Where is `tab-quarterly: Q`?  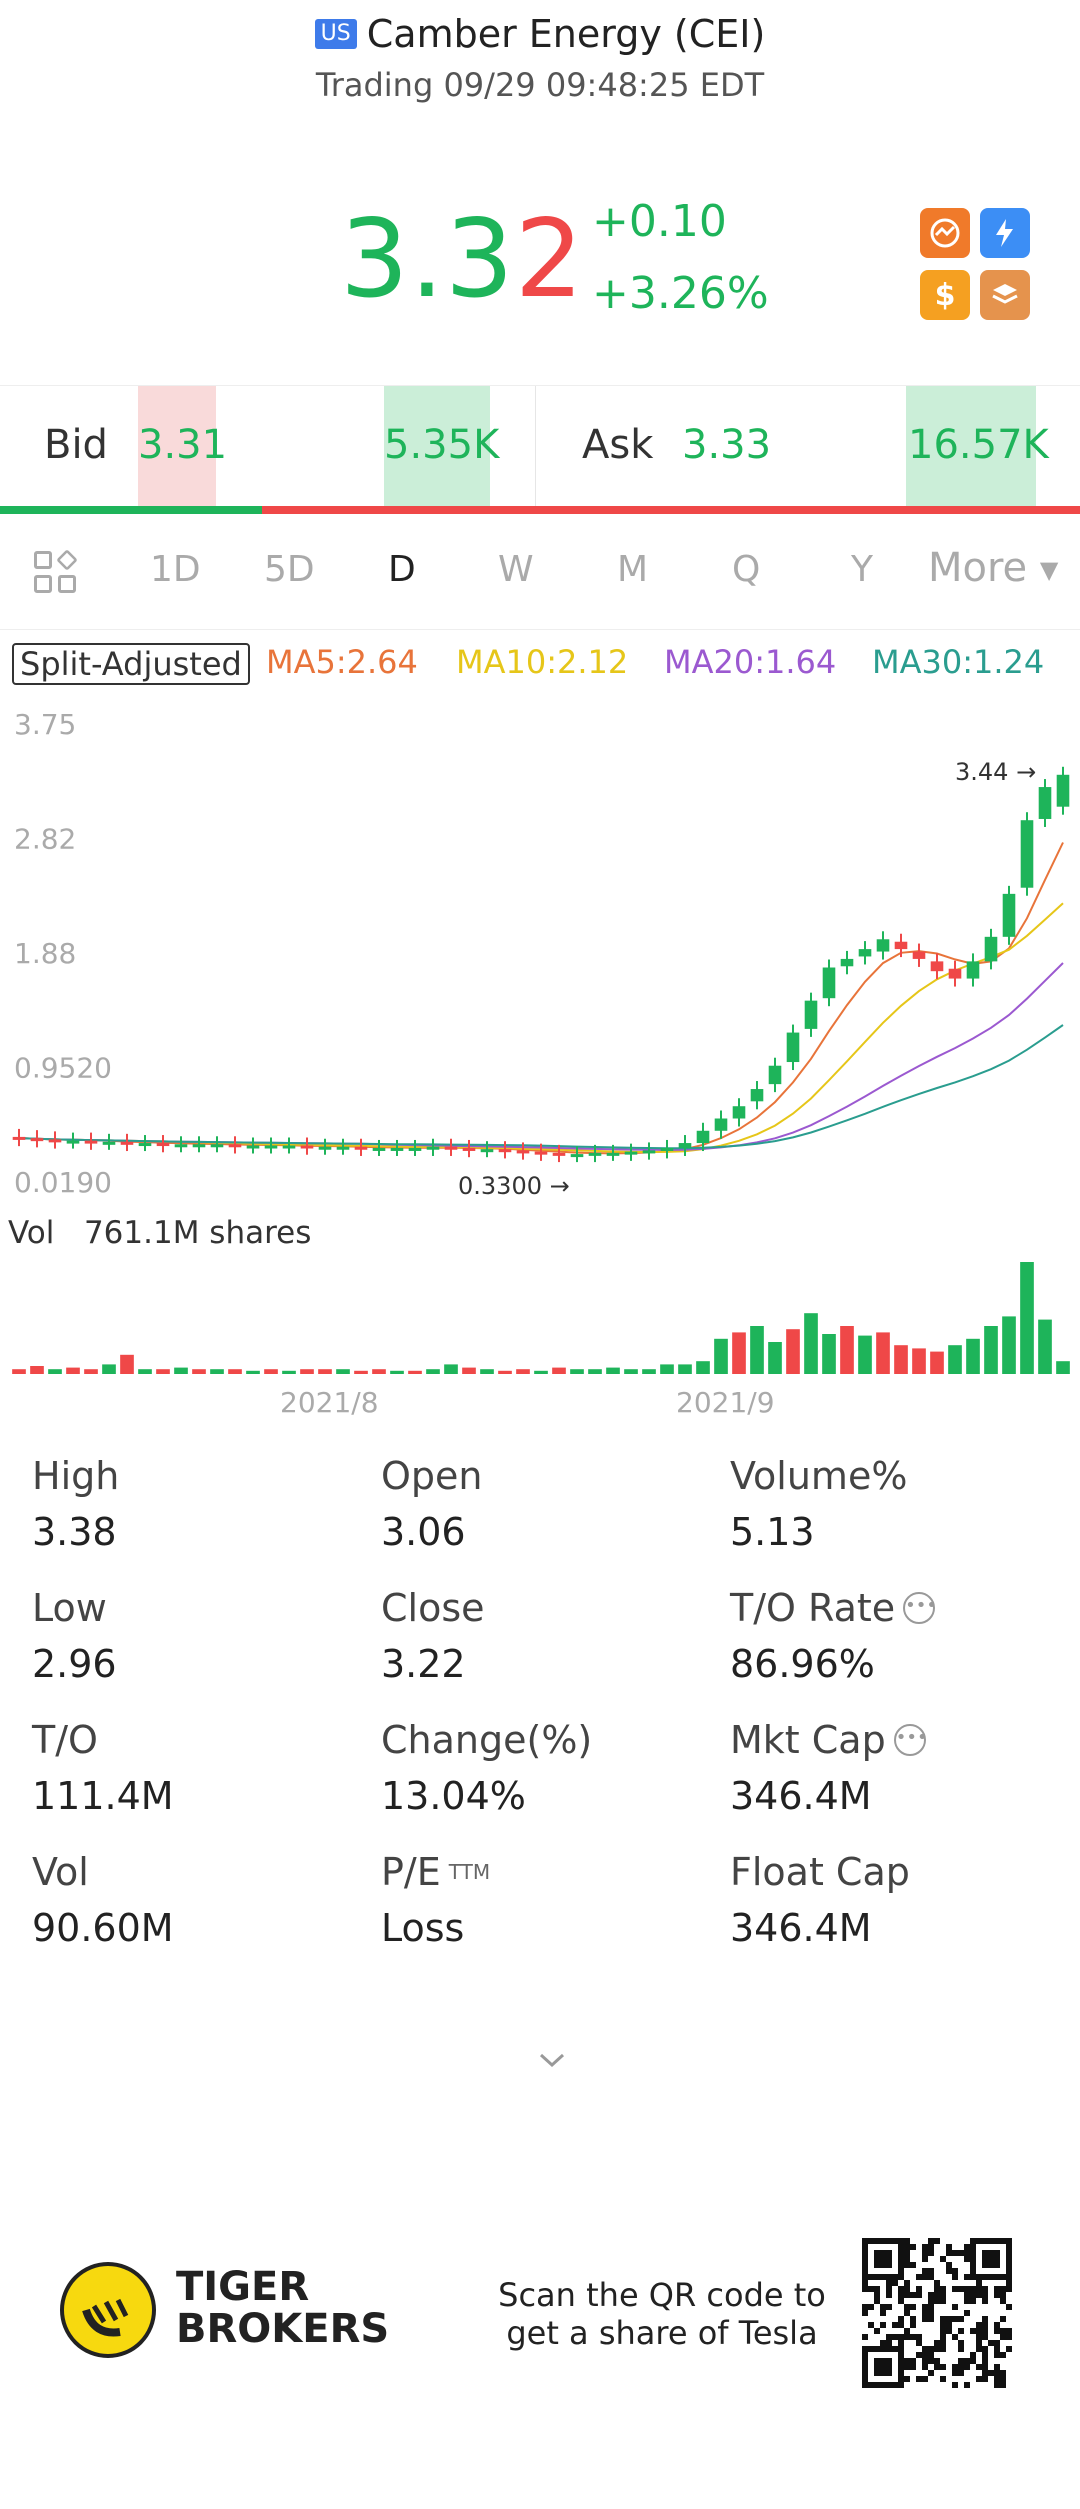 tab-quarterly: Q is located at coordinates (746, 569).